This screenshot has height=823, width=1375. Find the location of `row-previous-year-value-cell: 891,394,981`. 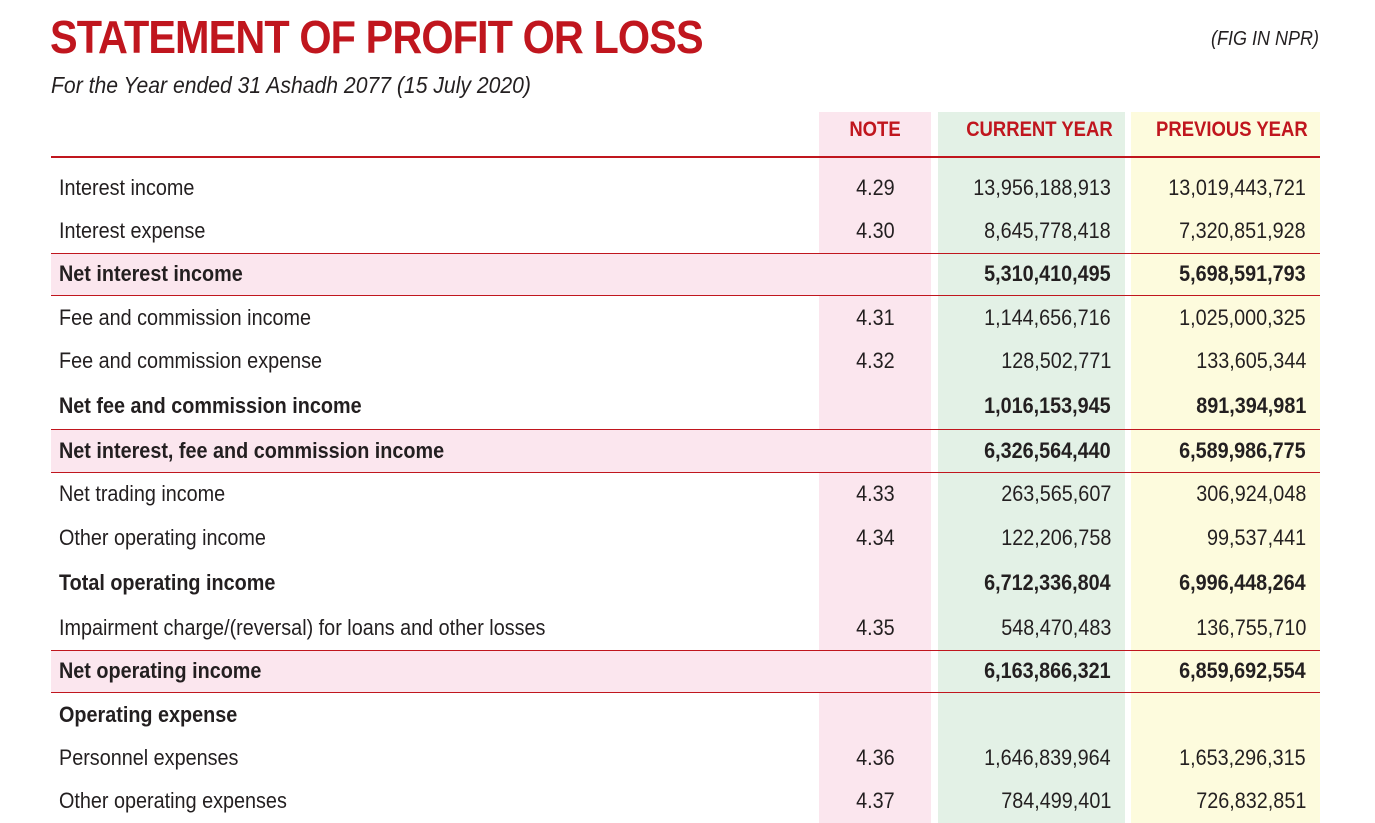

row-previous-year-value-cell: 891,394,981 is located at coordinates (1225, 405).